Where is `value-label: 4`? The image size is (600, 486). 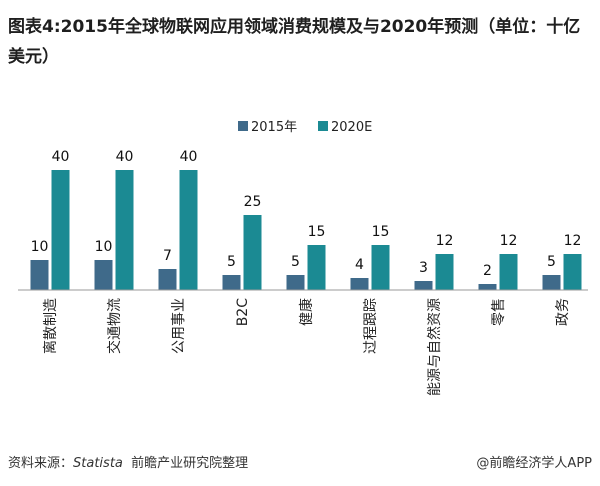
value-label: 4 is located at coordinates (359, 265).